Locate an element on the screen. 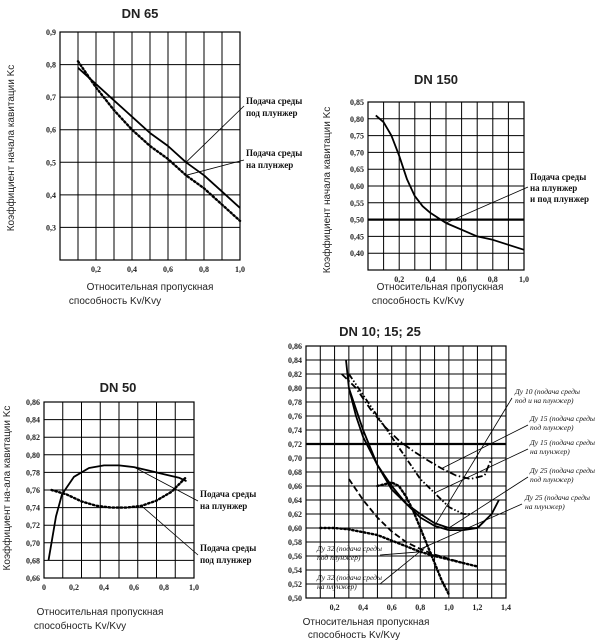 This screenshot has height=642, width=600. chart-dn10-15-25-annotation-2-leader is located at coordinates (485, 446).